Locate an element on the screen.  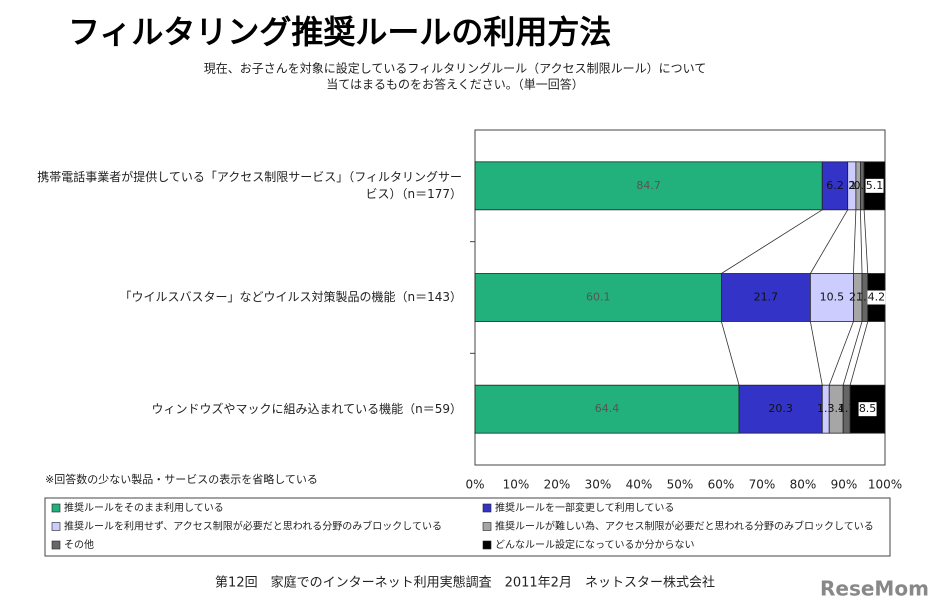
legend-label: その他 is located at coordinates (79, 544).